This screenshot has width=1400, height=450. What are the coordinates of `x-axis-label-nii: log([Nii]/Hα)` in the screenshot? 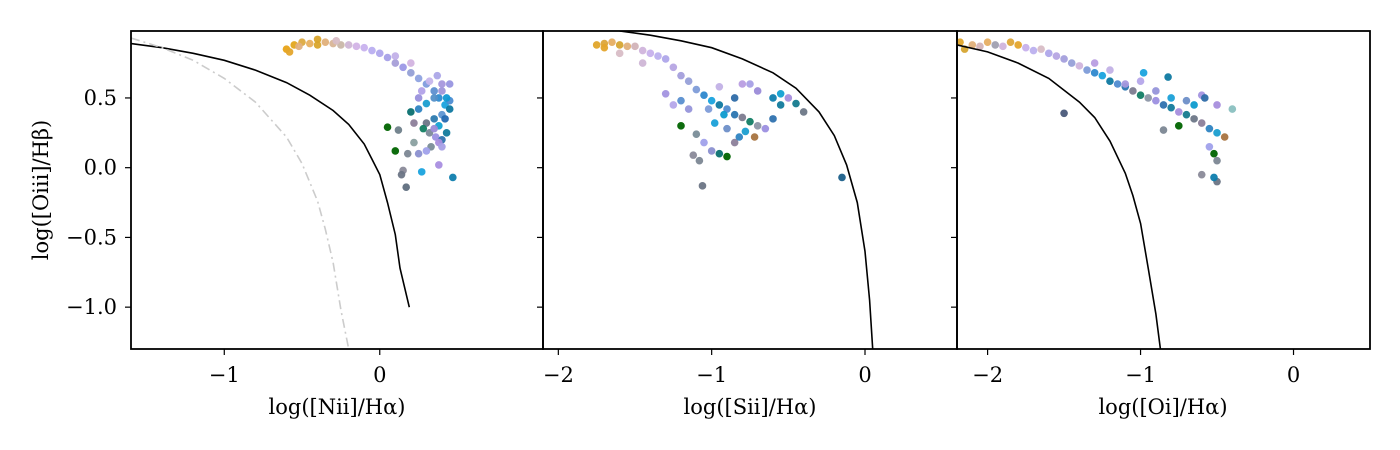 It's located at (337, 407).